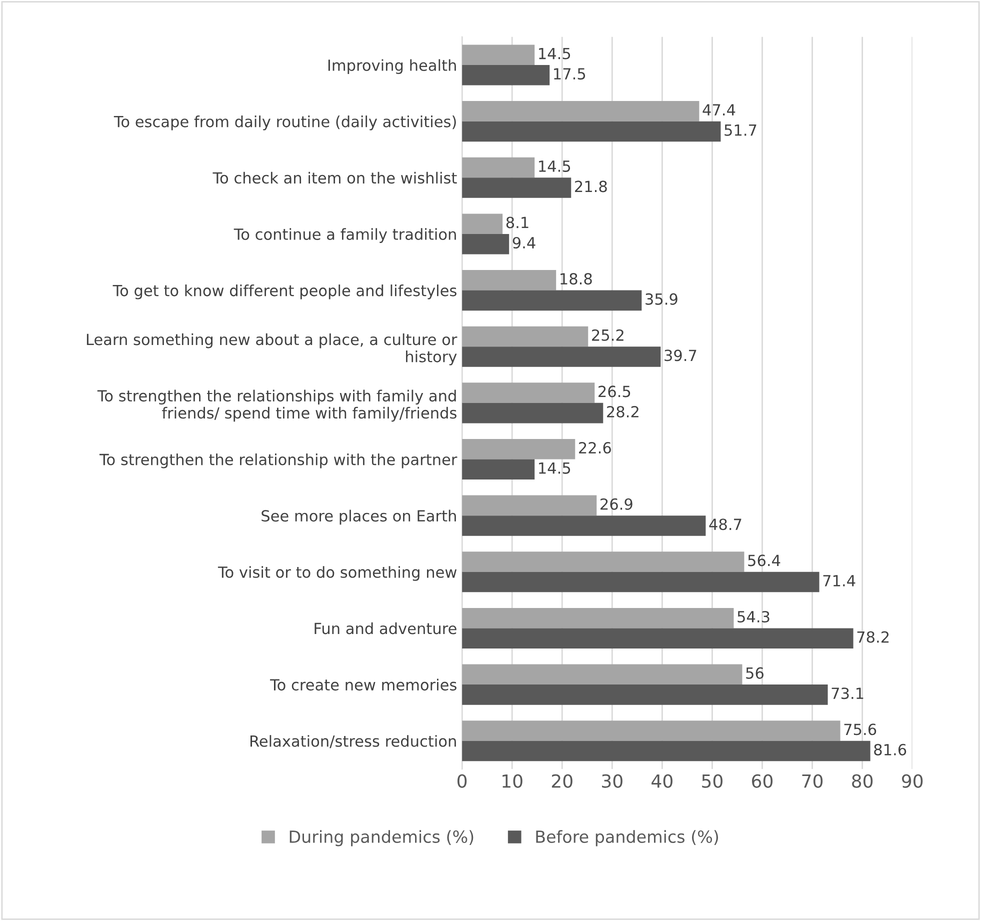 Image resolution: width=981 pixels, height=921 pixels. What do you see at coordinates (755, 673) in the screenshot?
I see `data-label: 56` at bounding box center [755, 673].